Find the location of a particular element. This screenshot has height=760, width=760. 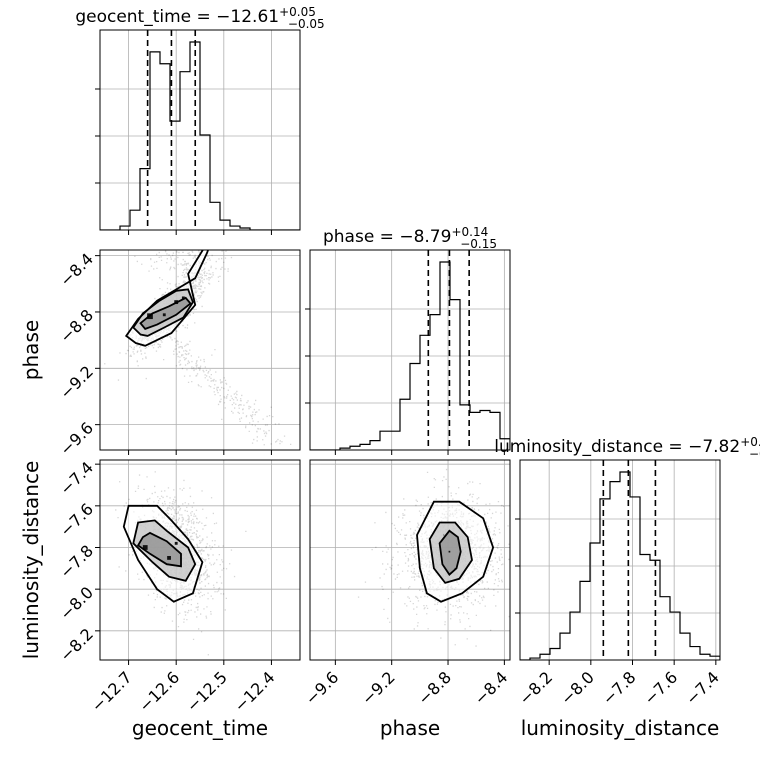

x-tick-label: −8.0 is located at coordinates (577, 688).